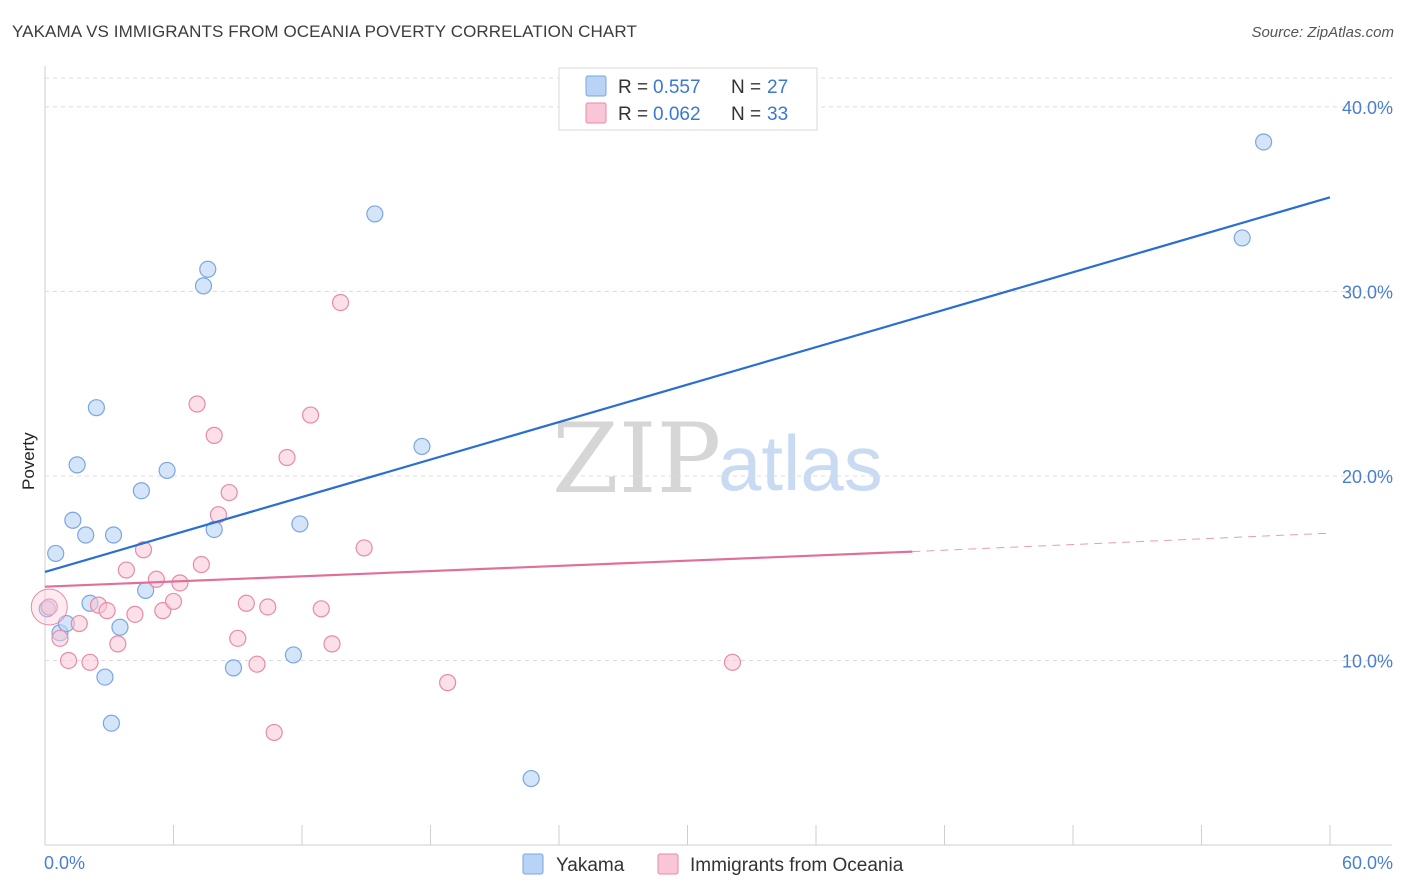  Describe the element at coordinates (1322, 32) in the screenshot. I see `chart-source: Source: ZipAtlas.com` at that location.